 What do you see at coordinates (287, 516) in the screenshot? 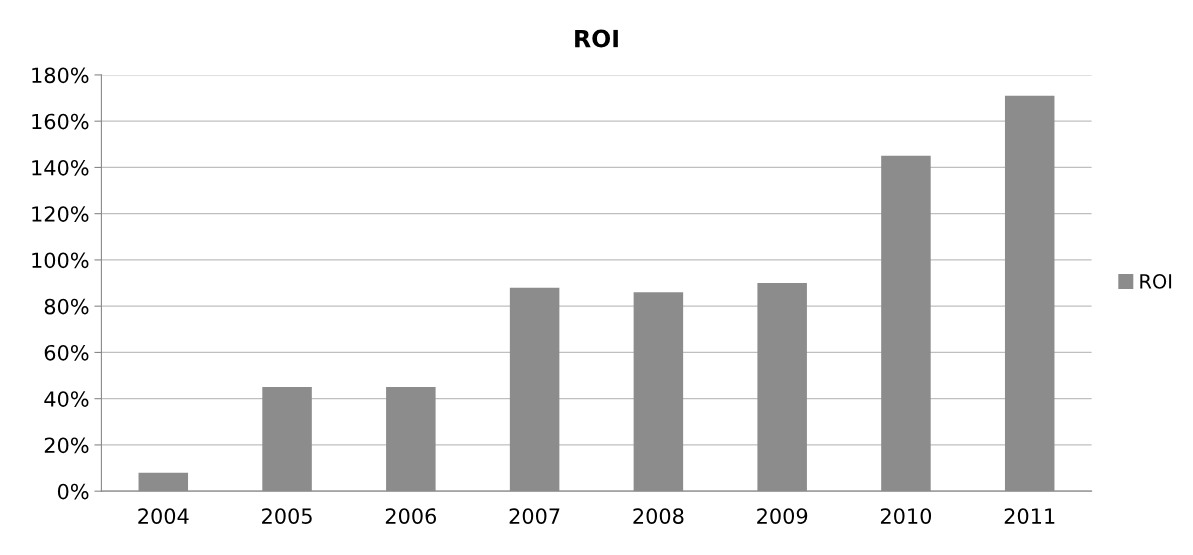
I see `x-tick-label: 2005` at bounding box center [287, 516].